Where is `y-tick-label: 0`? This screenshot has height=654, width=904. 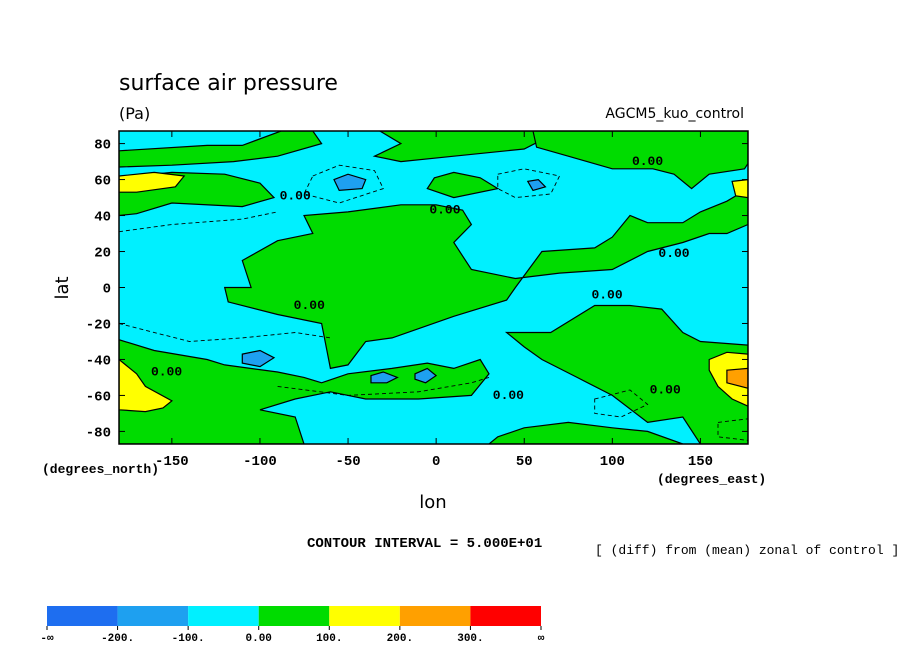 y-tick-label: 0 is located at coordinates (107, 290).